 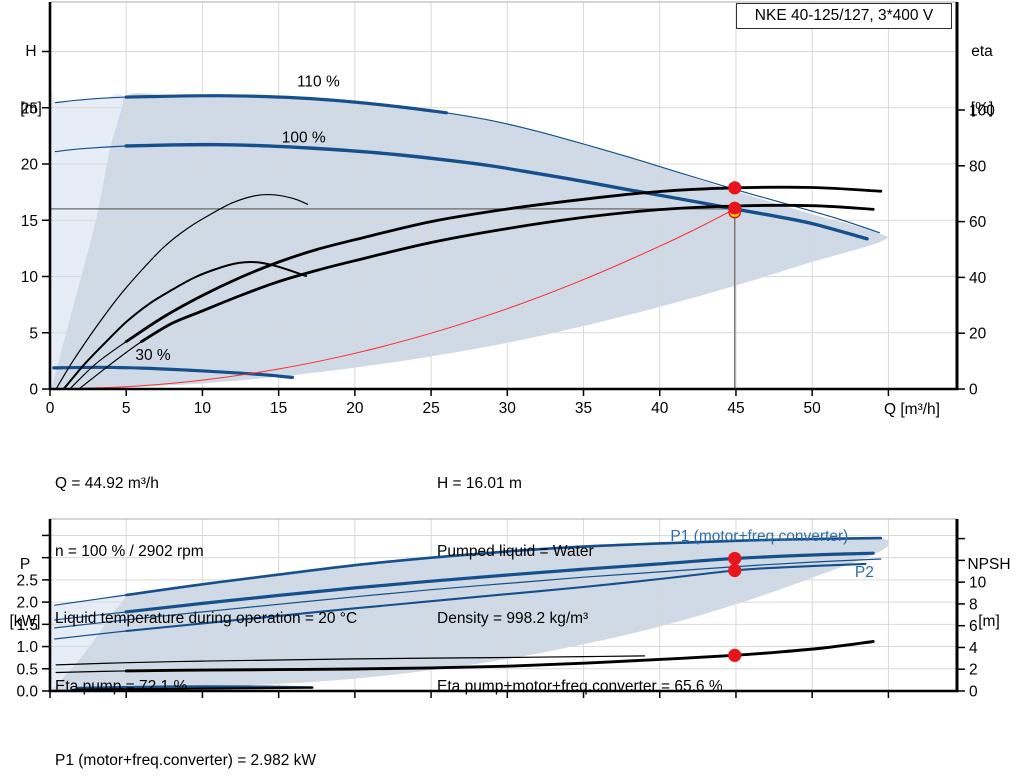 What do you see at coordinates (813, 408) in the screenshot?
I see `svg-text: 50` at bounding box center [813, 408].